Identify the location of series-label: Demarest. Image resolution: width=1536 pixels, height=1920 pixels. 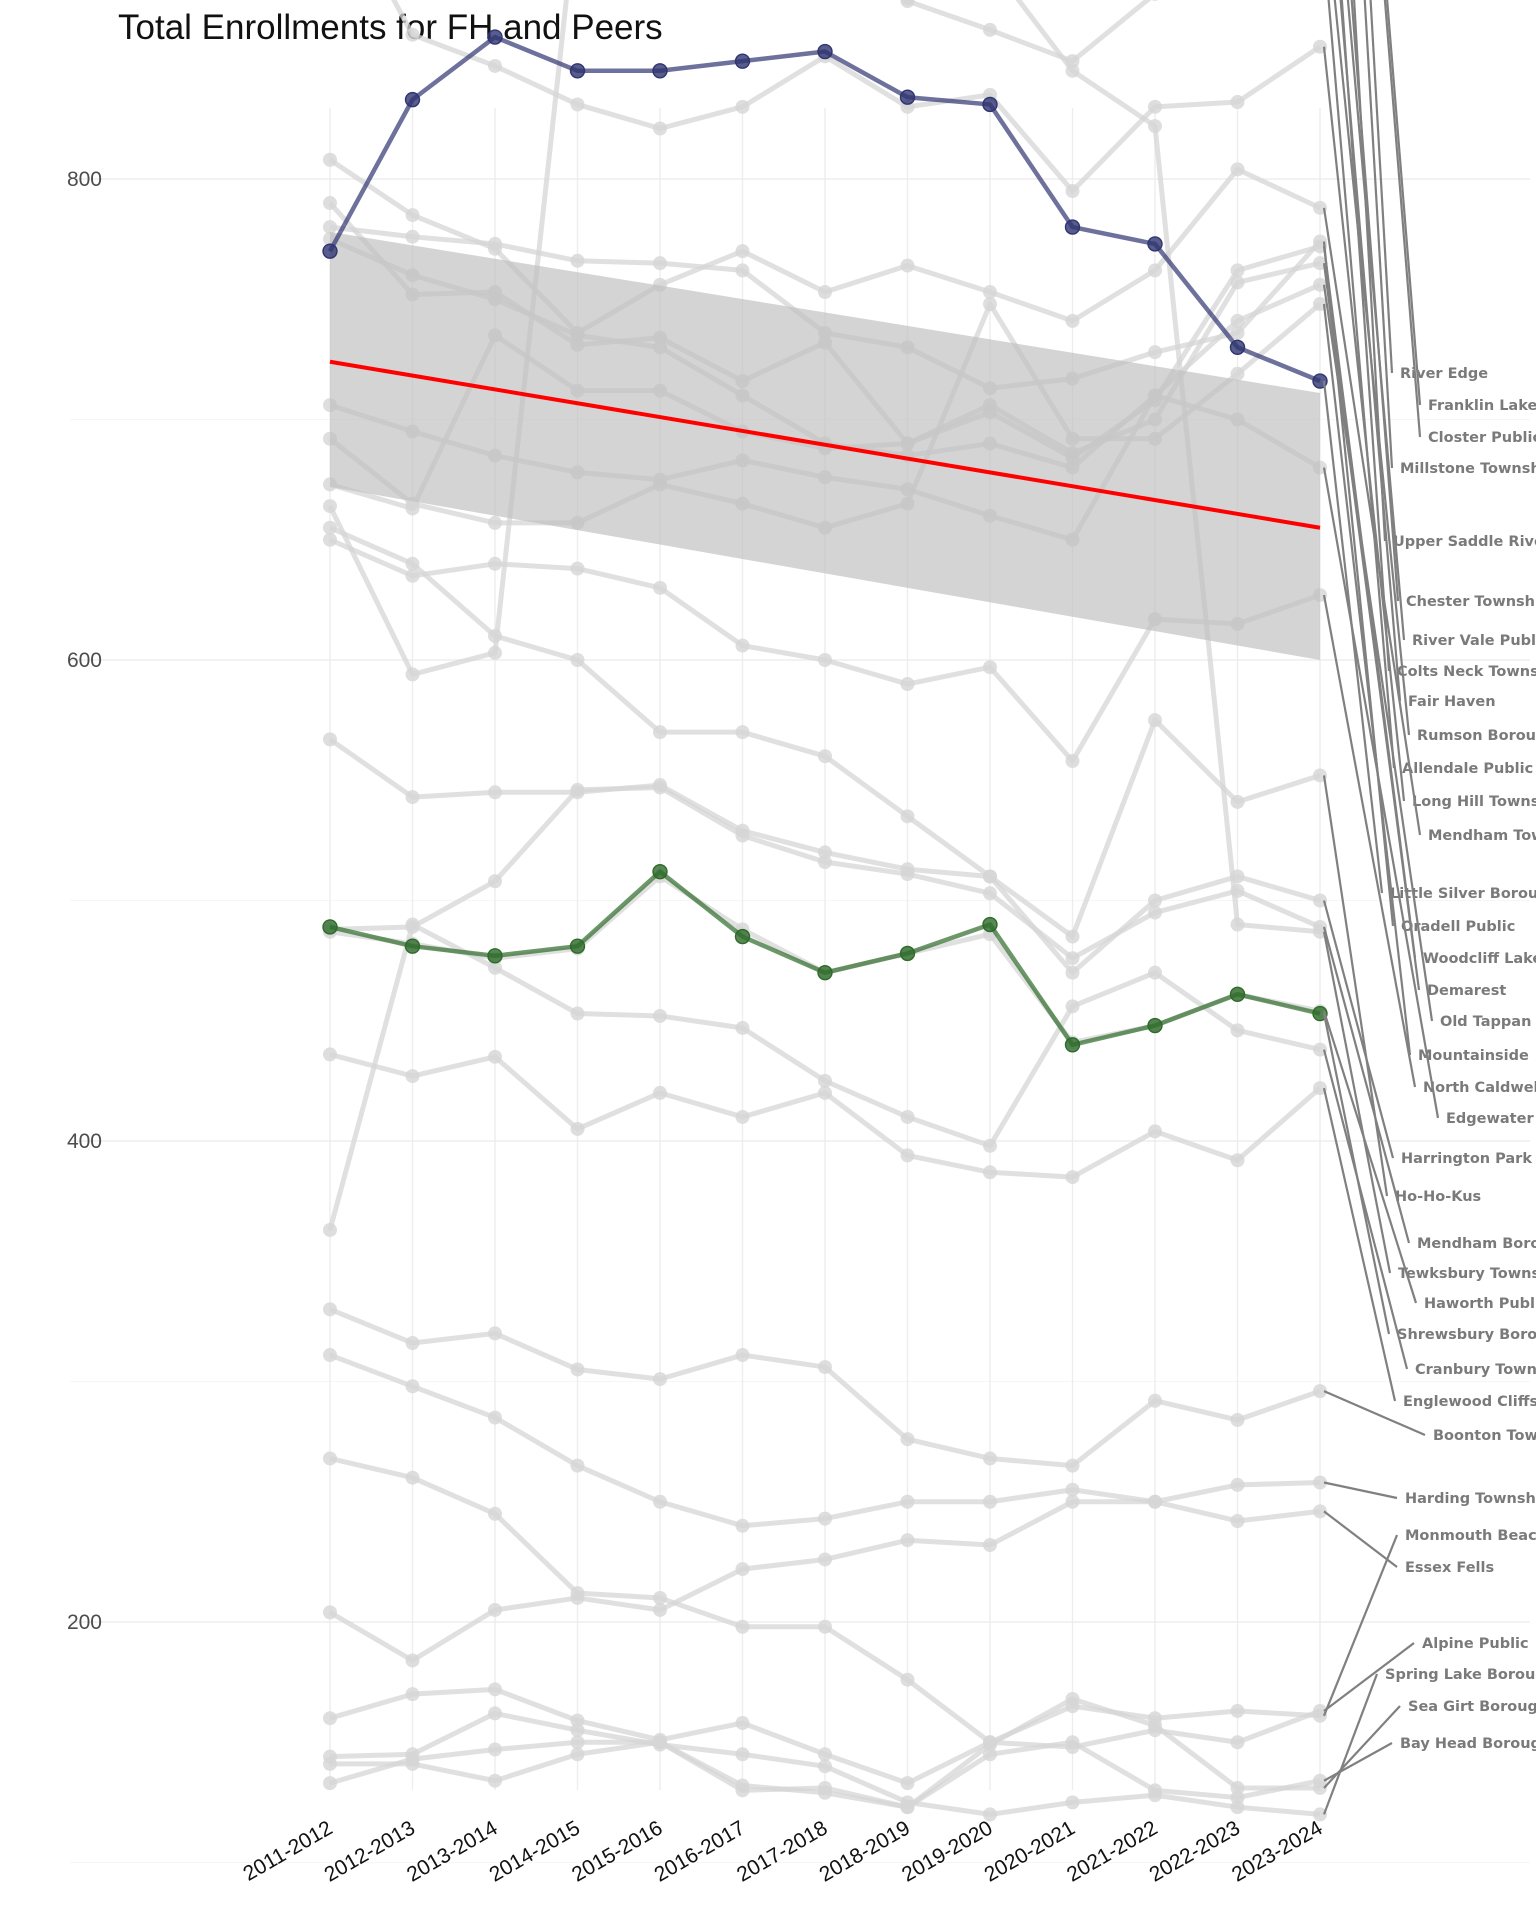
(1466, 991).